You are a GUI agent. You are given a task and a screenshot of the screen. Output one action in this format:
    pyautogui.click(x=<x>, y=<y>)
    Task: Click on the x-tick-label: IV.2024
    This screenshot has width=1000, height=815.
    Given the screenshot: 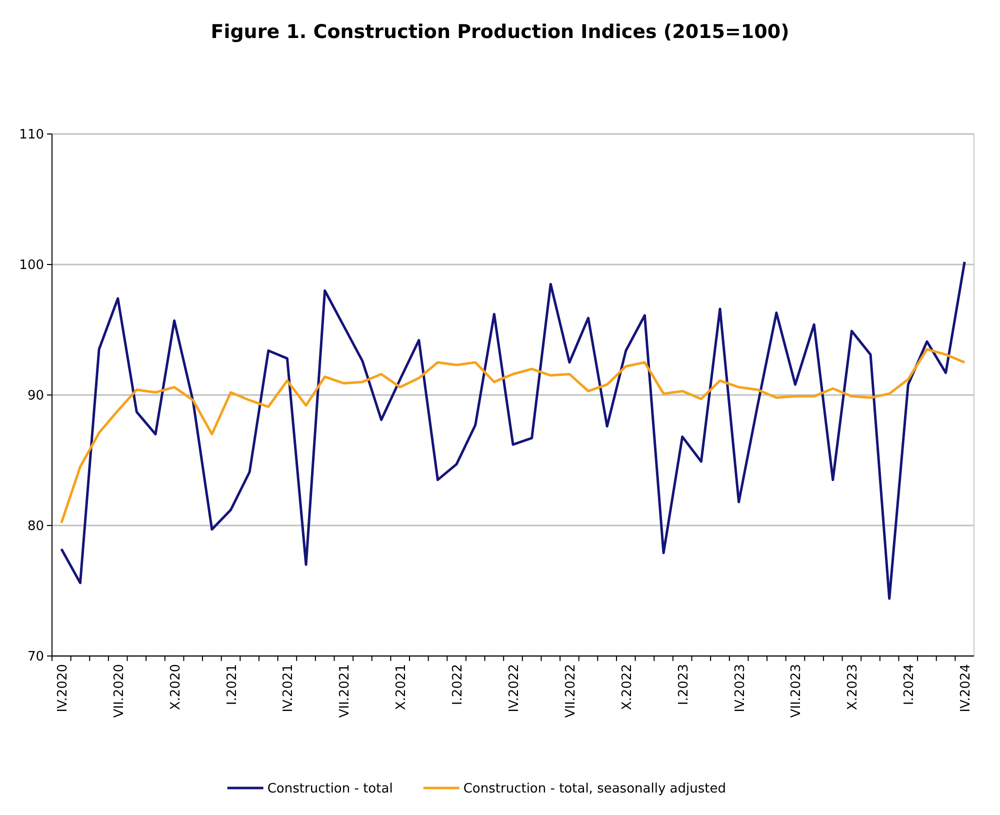 What is the action you would take?
    pyautogui.click(x=966, y=688)
    